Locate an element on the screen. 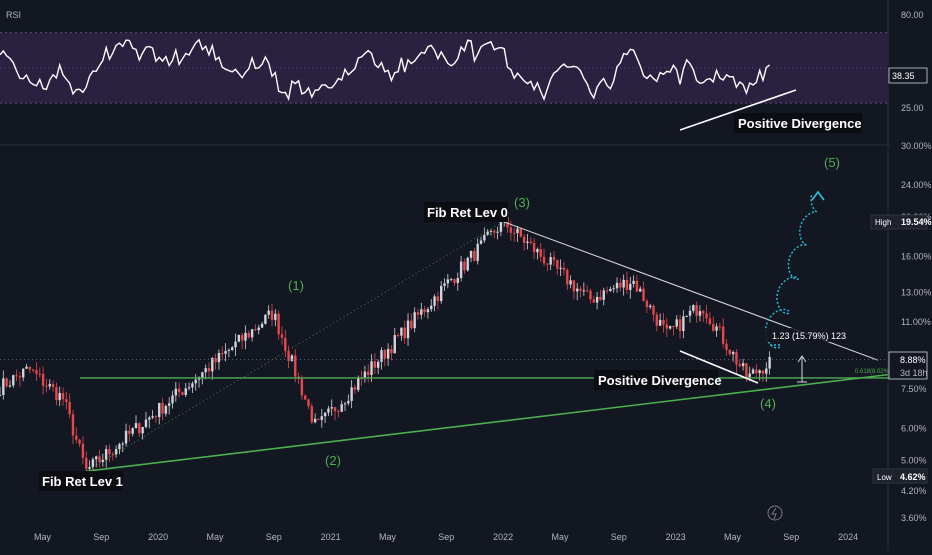  rsi-tick: 80.00 is located at coordinates (912, 15).